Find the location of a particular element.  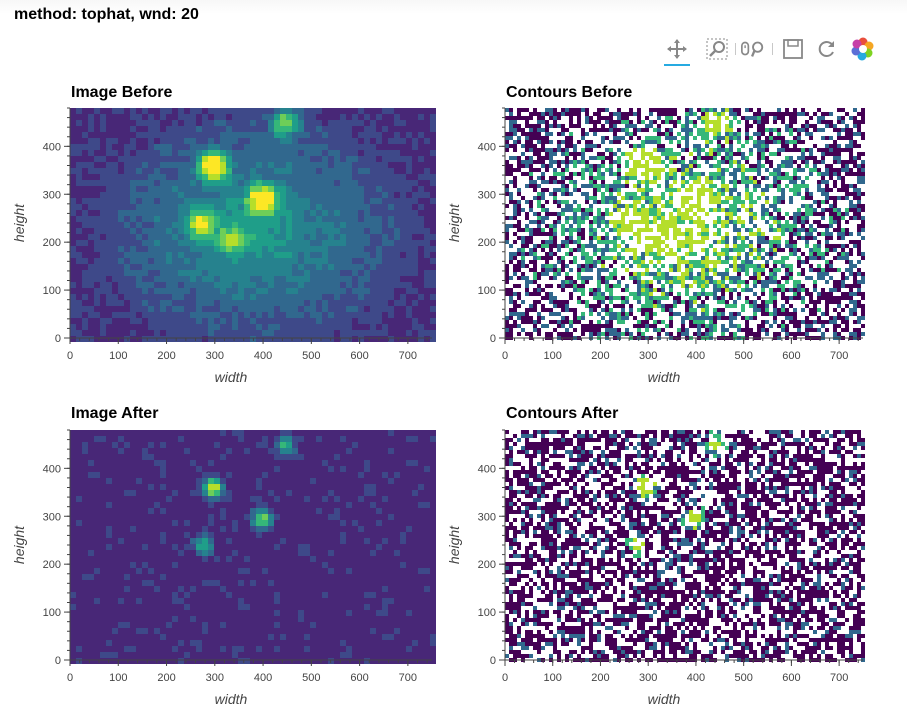

box-zoom-tool-button is located at coordinates (717, 49).